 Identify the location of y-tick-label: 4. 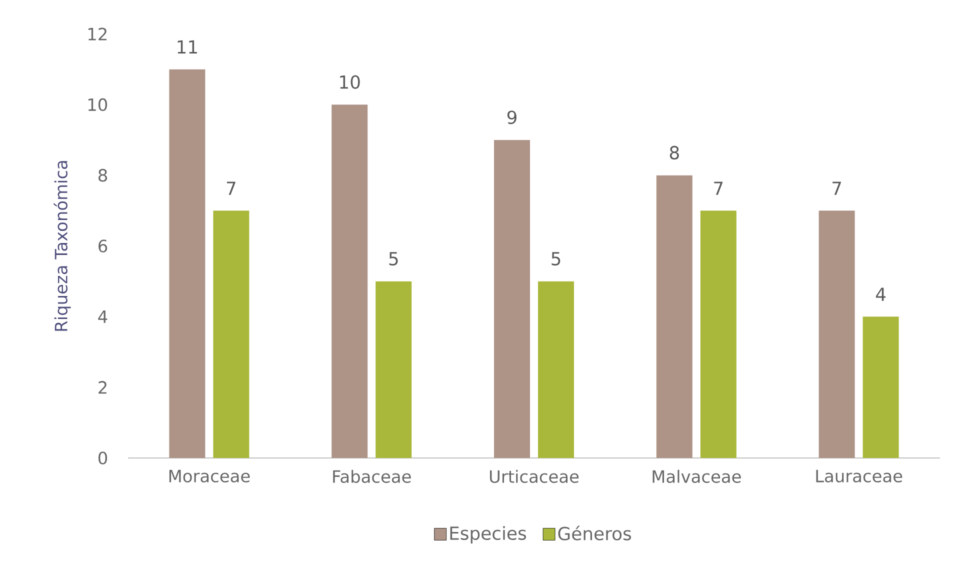
(103, 316).